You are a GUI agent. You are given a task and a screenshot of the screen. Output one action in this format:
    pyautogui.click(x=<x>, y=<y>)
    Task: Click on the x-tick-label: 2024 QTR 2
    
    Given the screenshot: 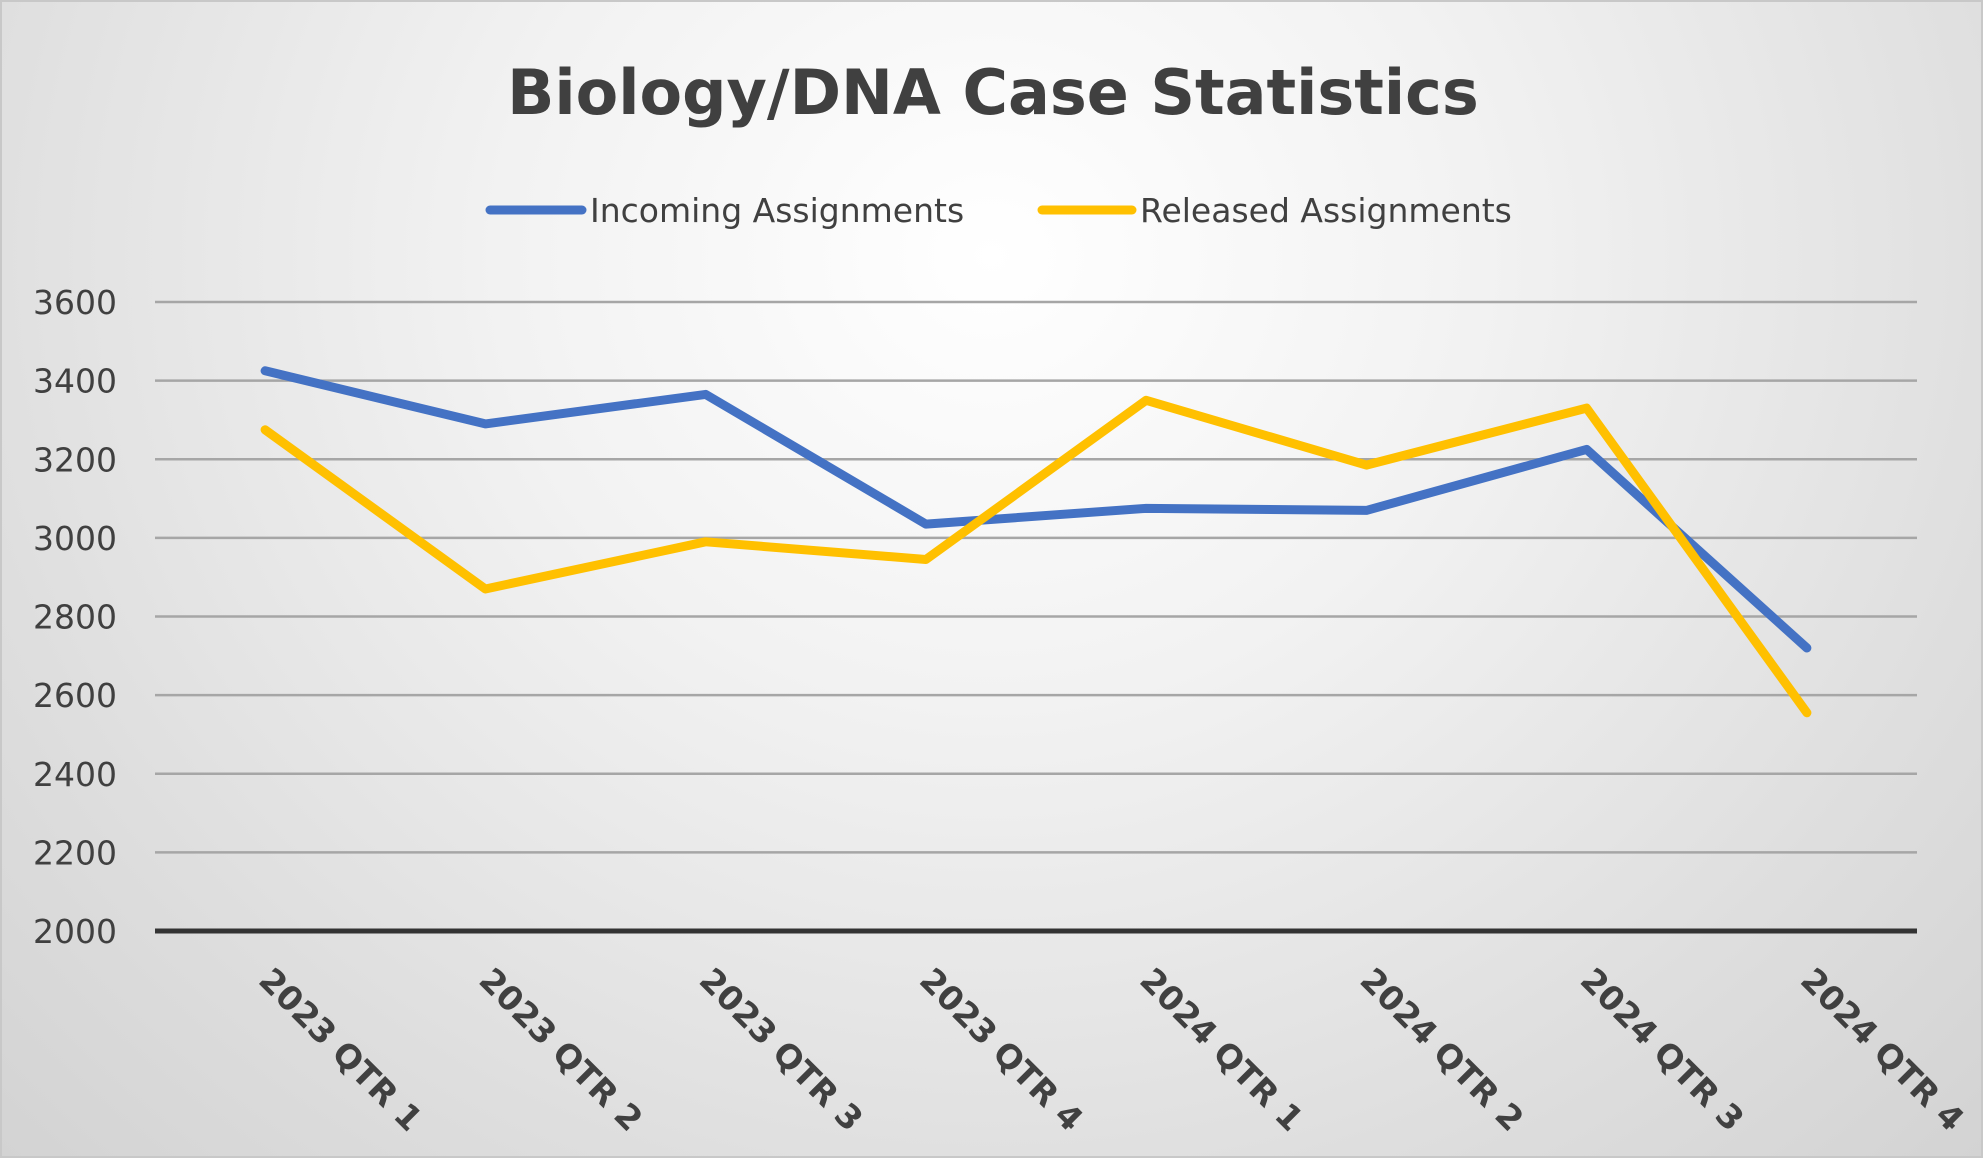 What is the action you would take?
    pyautogui.click(x=1442, y=1049)
    